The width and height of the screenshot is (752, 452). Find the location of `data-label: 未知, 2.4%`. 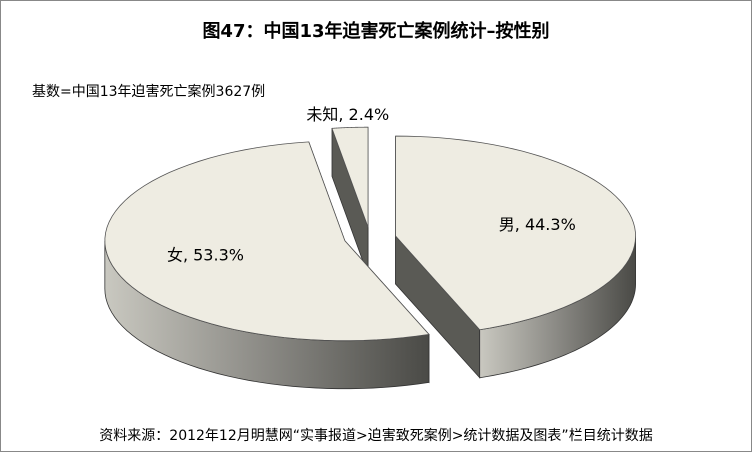

data-label: 未知, 2.4% is located at coordinates (347, 114).